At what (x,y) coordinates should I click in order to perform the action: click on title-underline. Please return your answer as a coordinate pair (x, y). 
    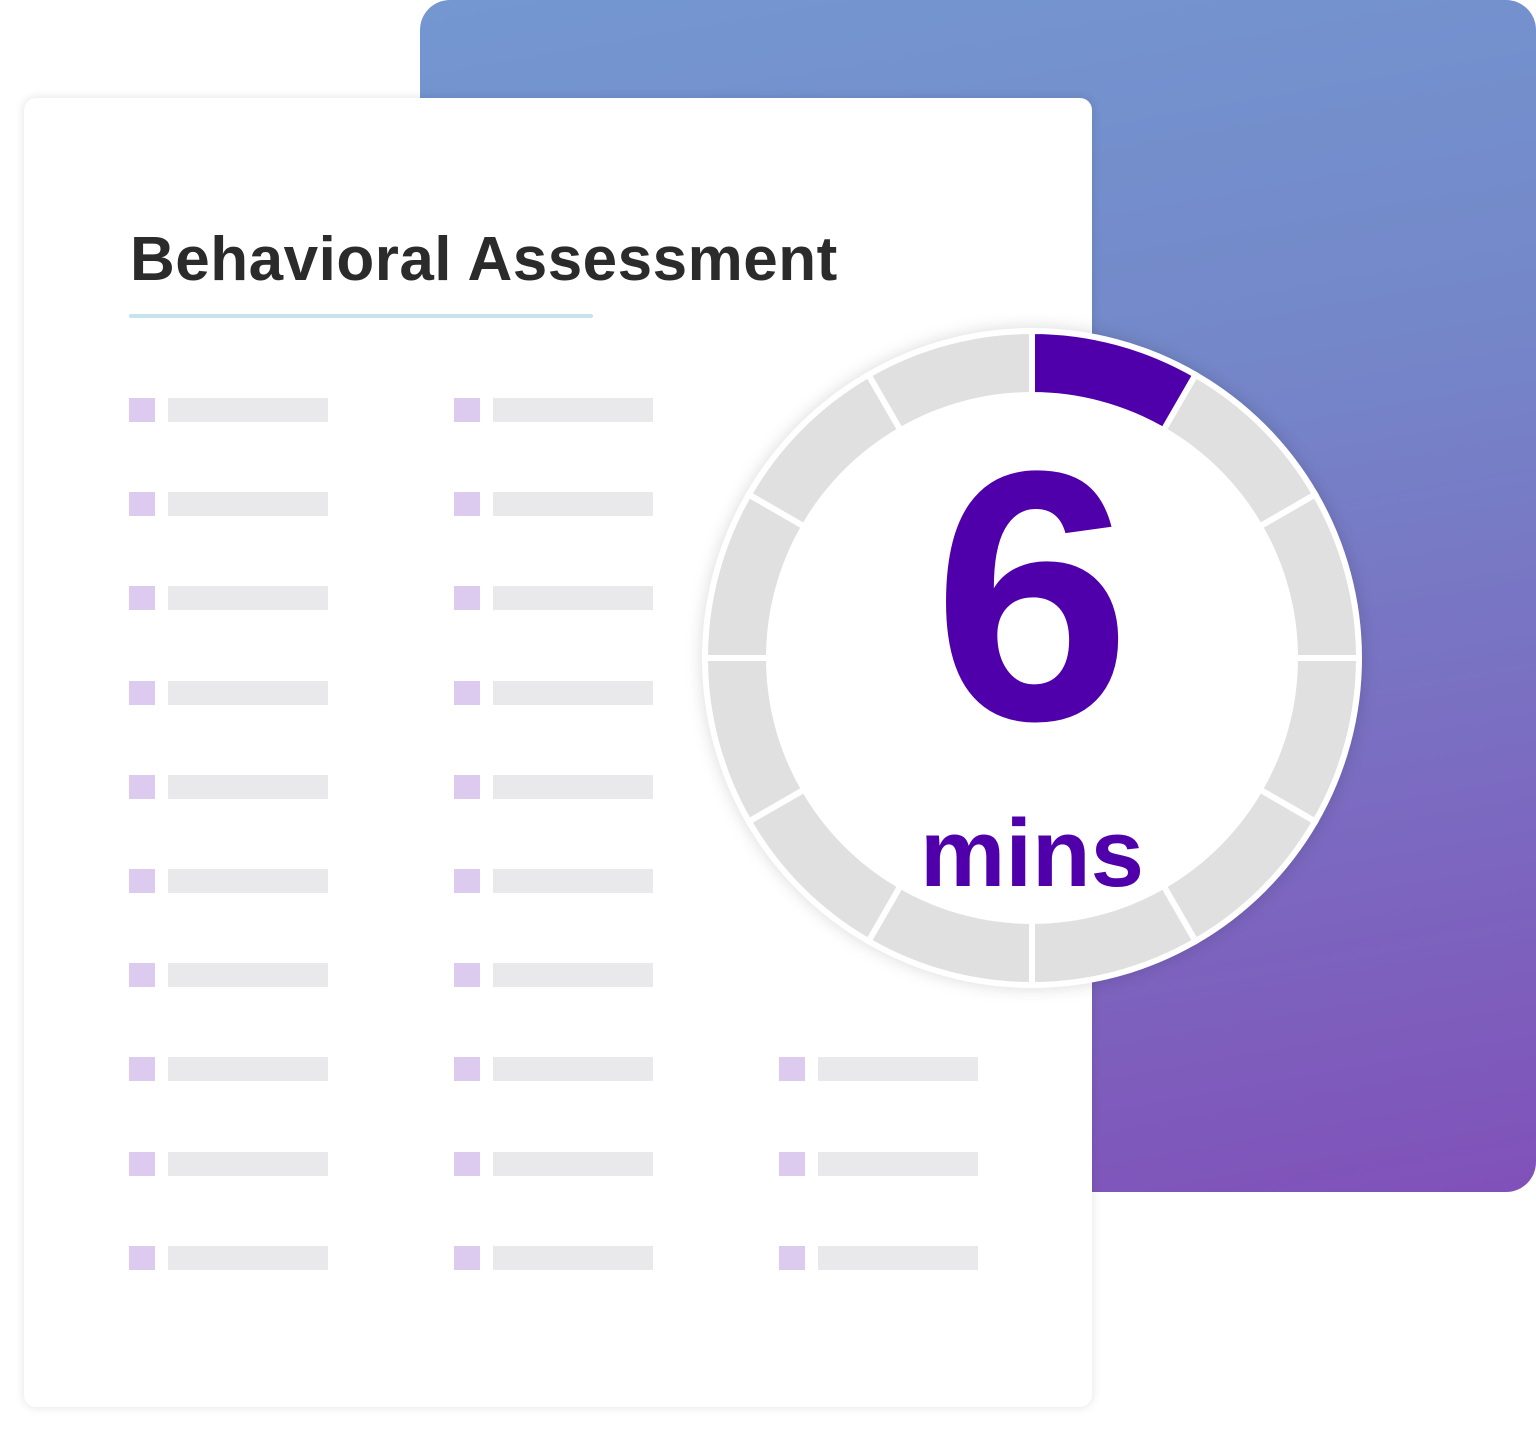
    Looking at the image, I should click on (361, 316).